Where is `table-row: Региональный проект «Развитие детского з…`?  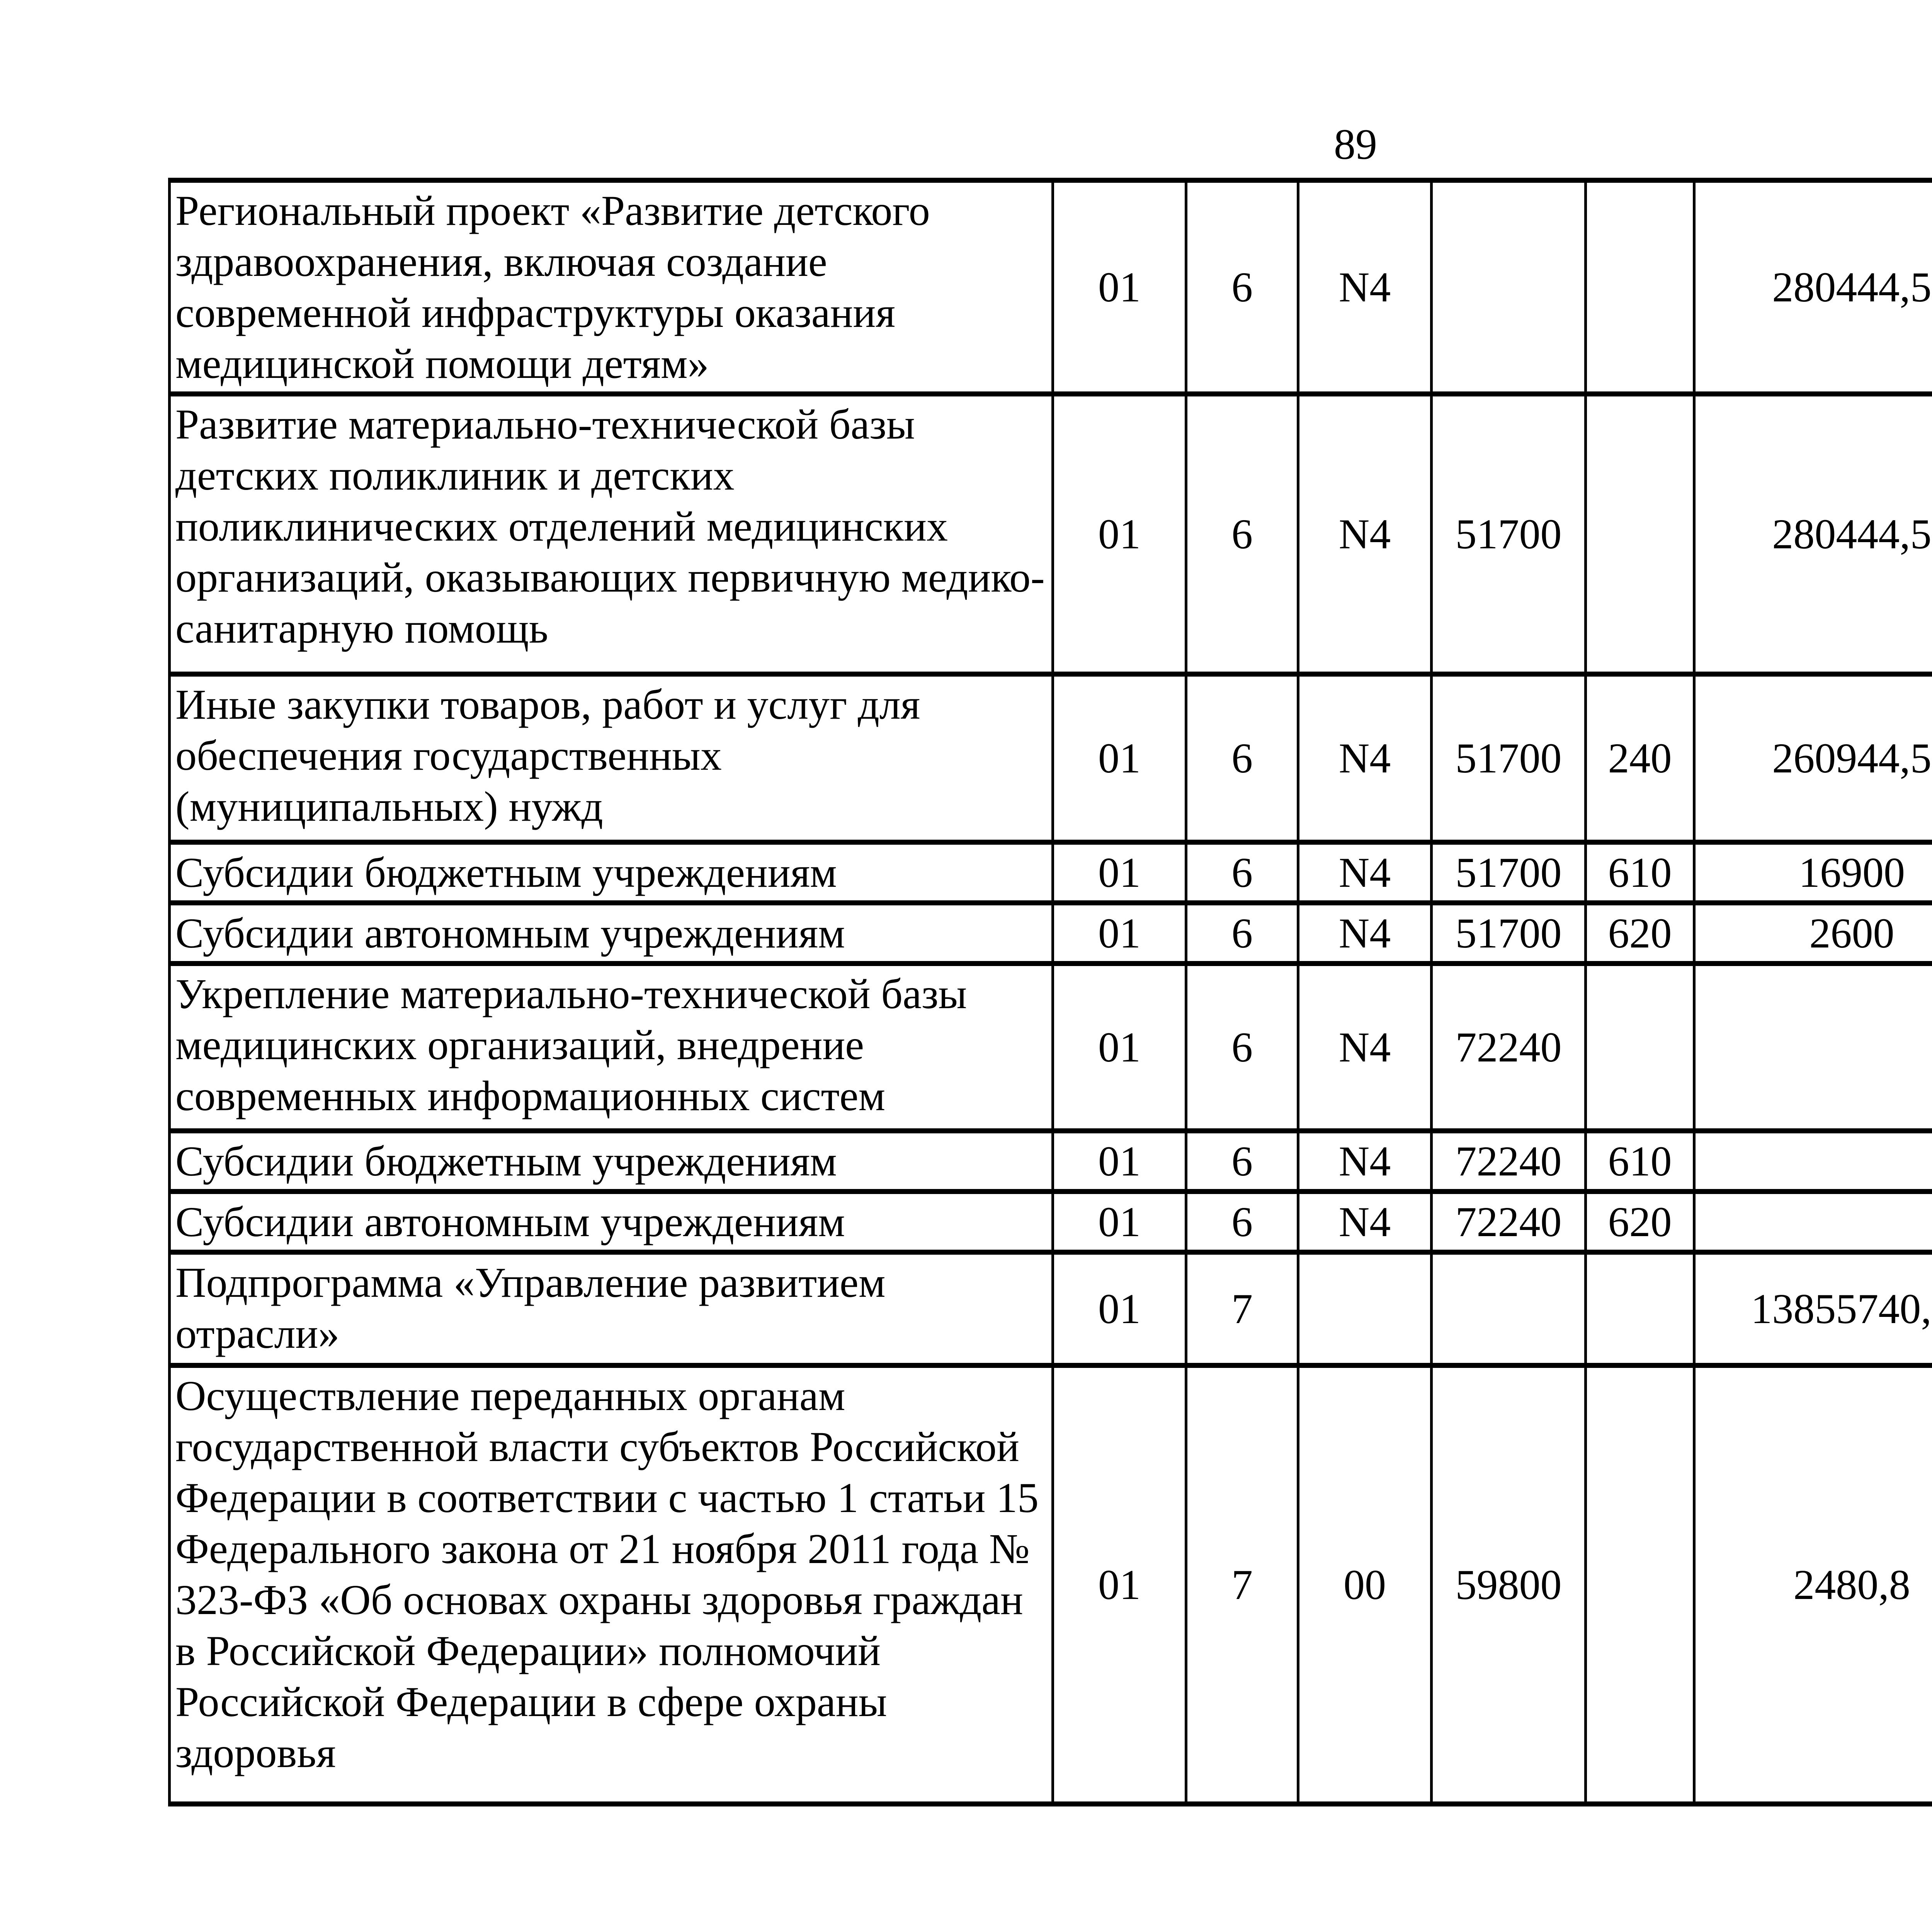
table-row: Региональный проект «Развитие детского з… is located at coordinates (1050, 287).